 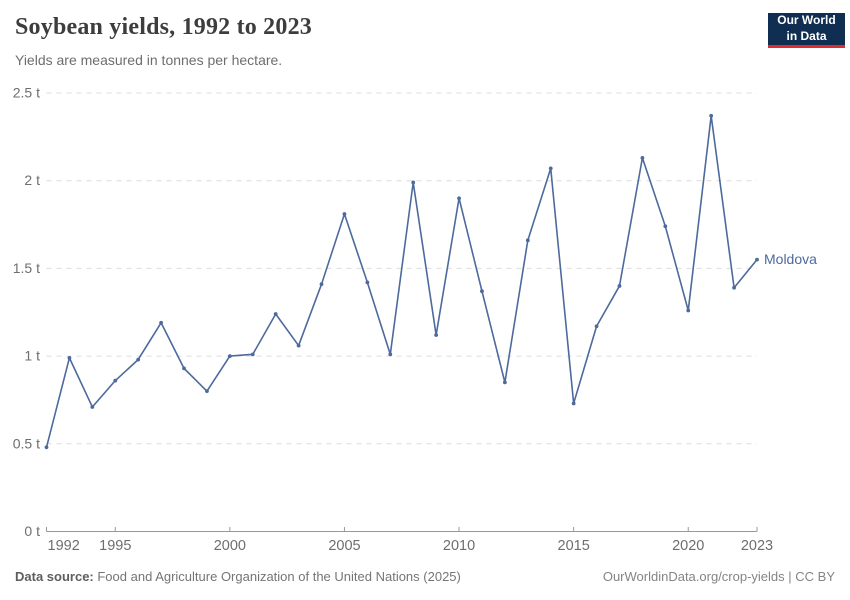 I want to click on x-tick-label: 2000, so click(x=230, y=546).